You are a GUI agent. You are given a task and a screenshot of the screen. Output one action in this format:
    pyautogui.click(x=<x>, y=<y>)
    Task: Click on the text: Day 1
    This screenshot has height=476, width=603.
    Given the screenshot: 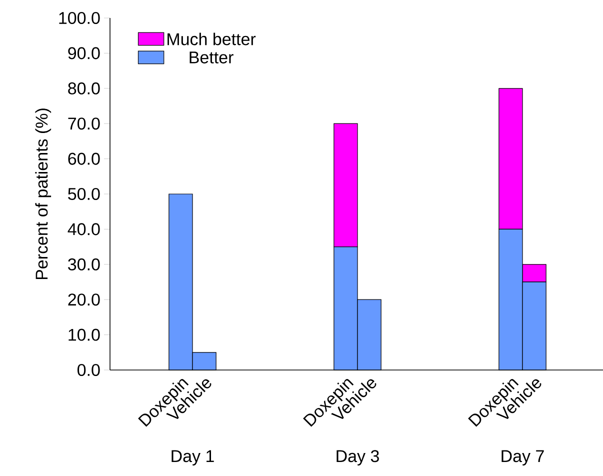 What is the action you would take?
    pyautogui.click(x=193, y=458)
    